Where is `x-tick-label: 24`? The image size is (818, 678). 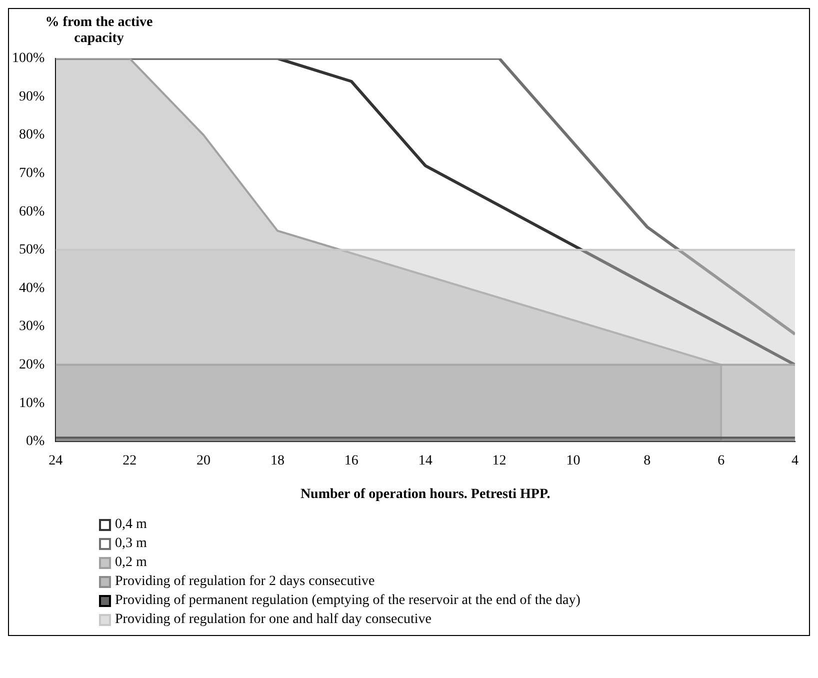
x-tick-label: 24 is located at coordinates (55, 460).